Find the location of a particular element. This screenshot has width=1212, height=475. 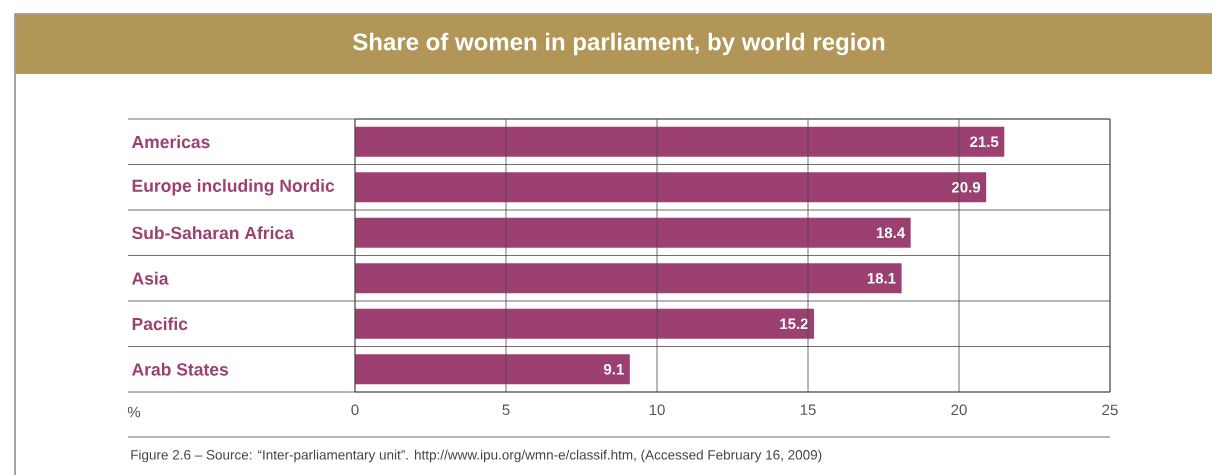

x-tick-label: 20 is located at coordinates (959, 410).